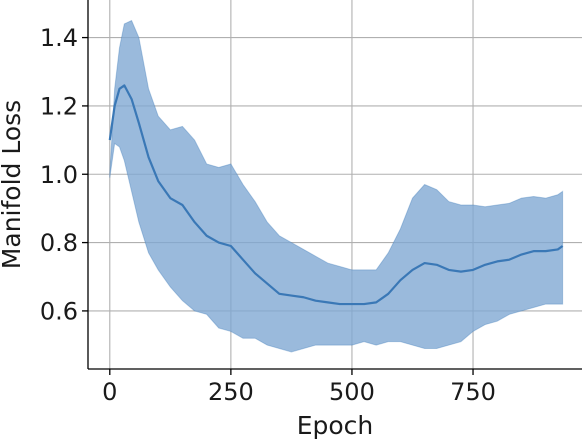 The image size is (583, 440). What do you see at coordinates (59, 175) in the screenshot?
I see `y-tick-label: 1.0` at bounding box center [59, 175].